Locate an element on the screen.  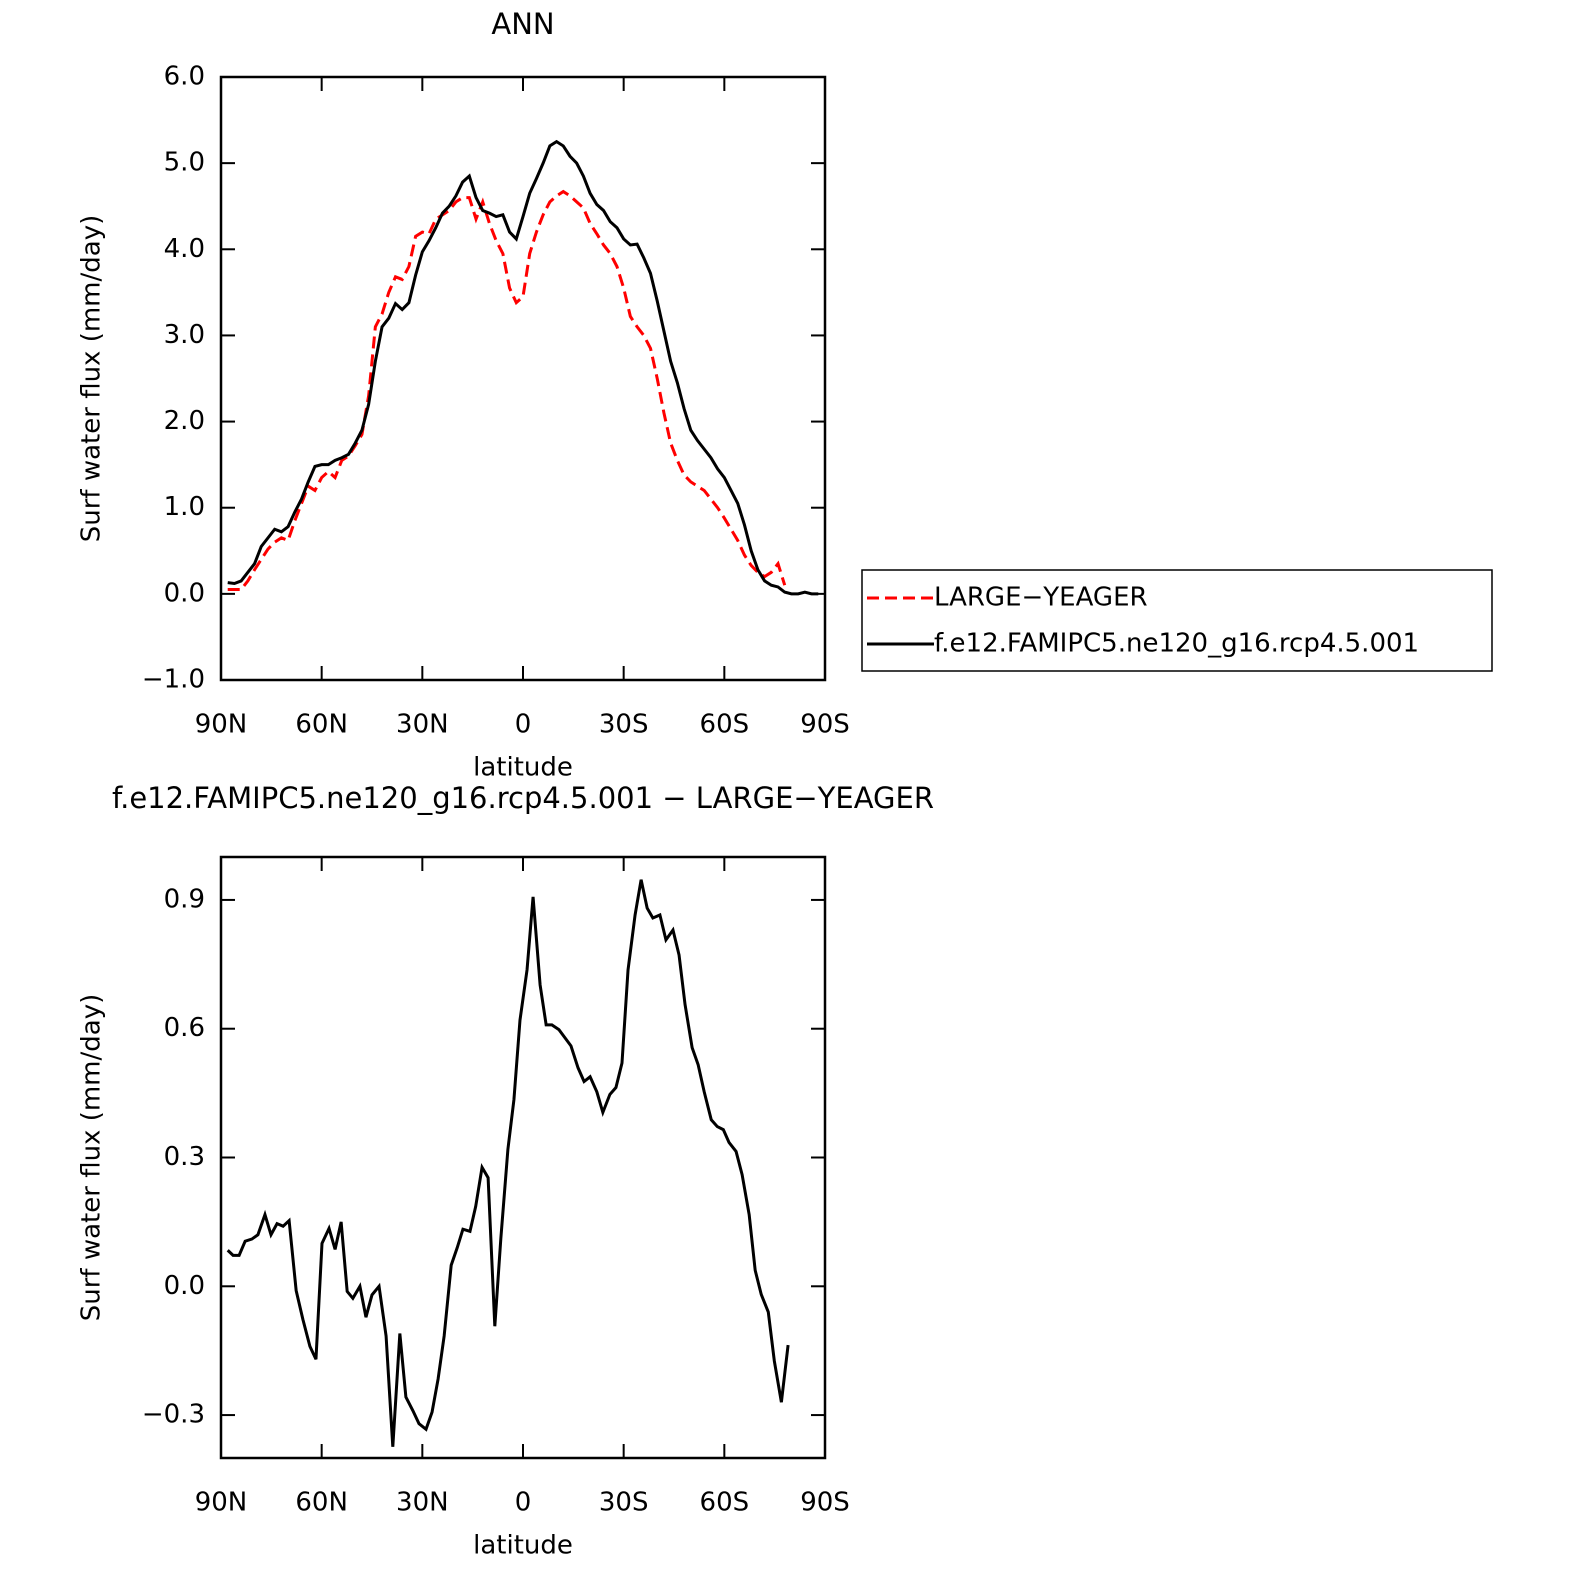
y-tick-label: 0.6 is located at coordinates (184, 1028).